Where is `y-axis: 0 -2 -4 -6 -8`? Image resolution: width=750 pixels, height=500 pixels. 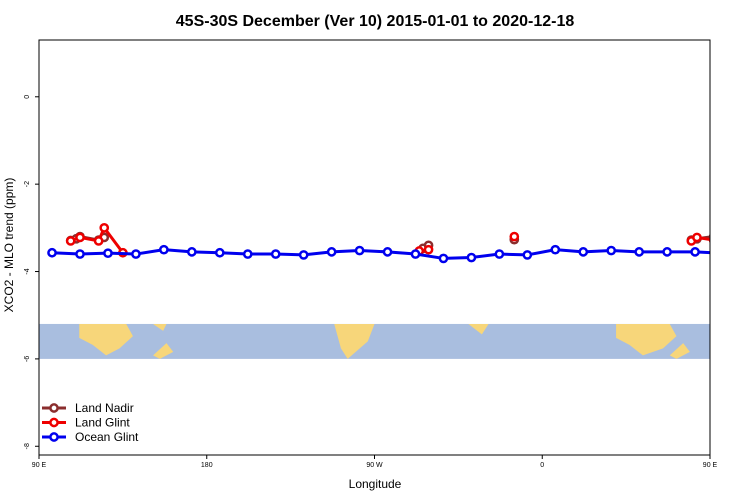
y-axis: 0 -2 -4 -6 -8 is located at coordinates (31, 272).